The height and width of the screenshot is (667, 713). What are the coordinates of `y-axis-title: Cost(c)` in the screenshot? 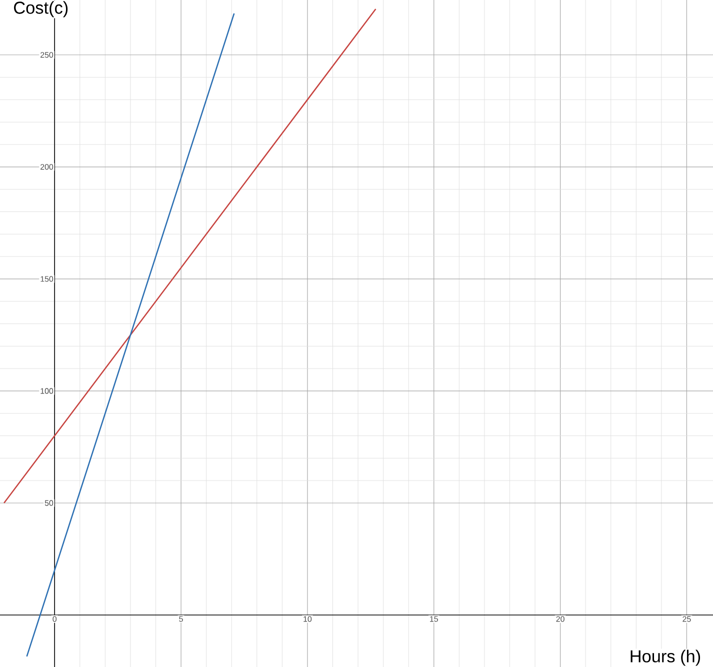 It's located at (41, 9).